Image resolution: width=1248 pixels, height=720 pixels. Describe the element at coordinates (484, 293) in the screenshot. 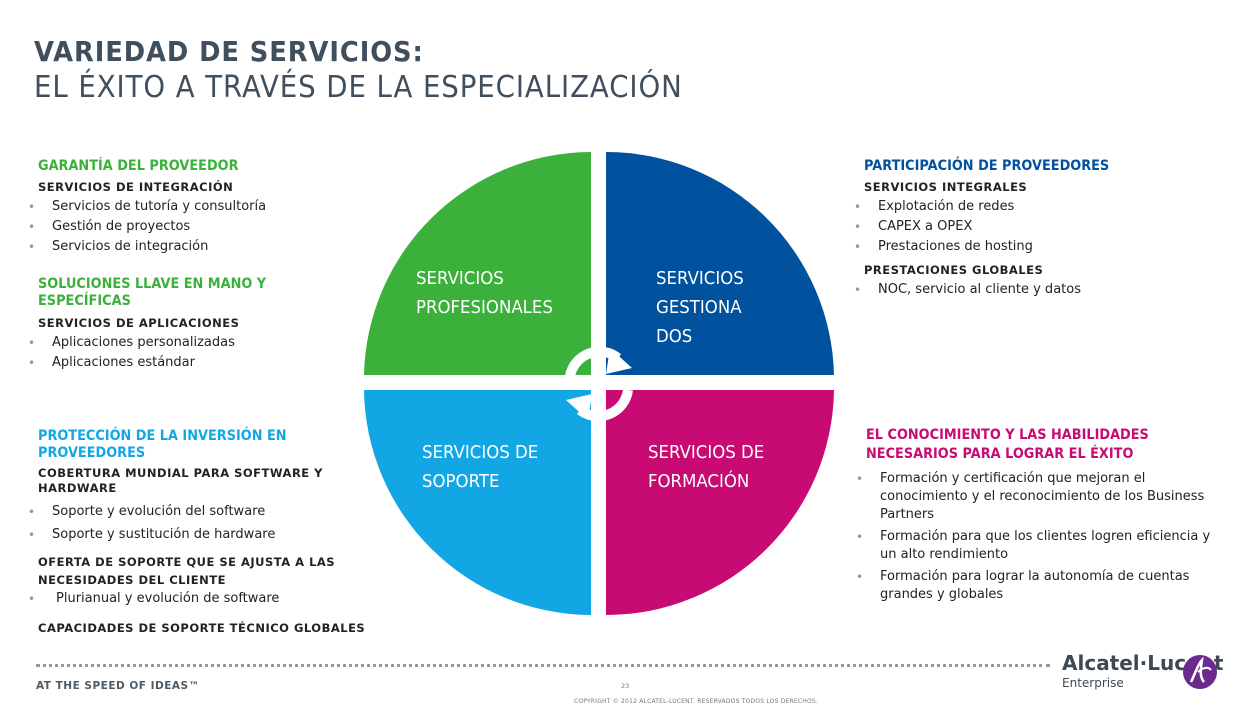

I see `wheel-label-professional: SERVICIOS PROFESIONALES` at that location.